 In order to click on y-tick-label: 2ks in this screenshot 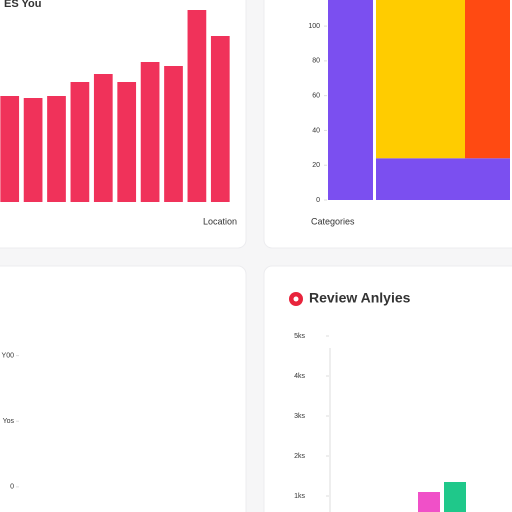, I will do `click(299, 456)`.